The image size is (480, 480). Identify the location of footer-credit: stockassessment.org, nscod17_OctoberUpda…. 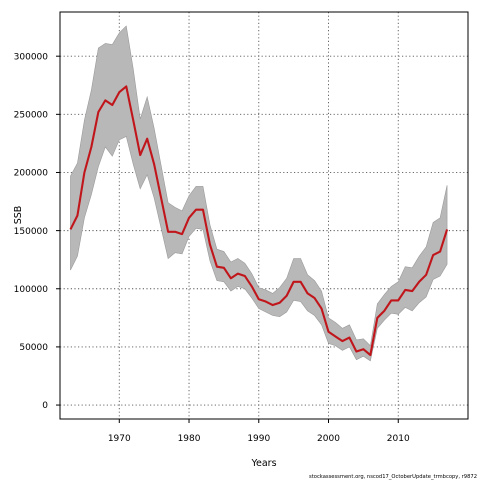
(393, 477).